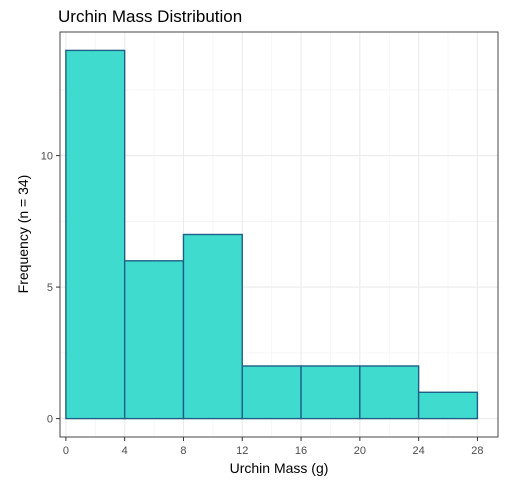 This screenshot has width=512, height=480. Describe the element at coordinates (301, 451) in the screenshot. I see `x-tick-label: 16` at that location.